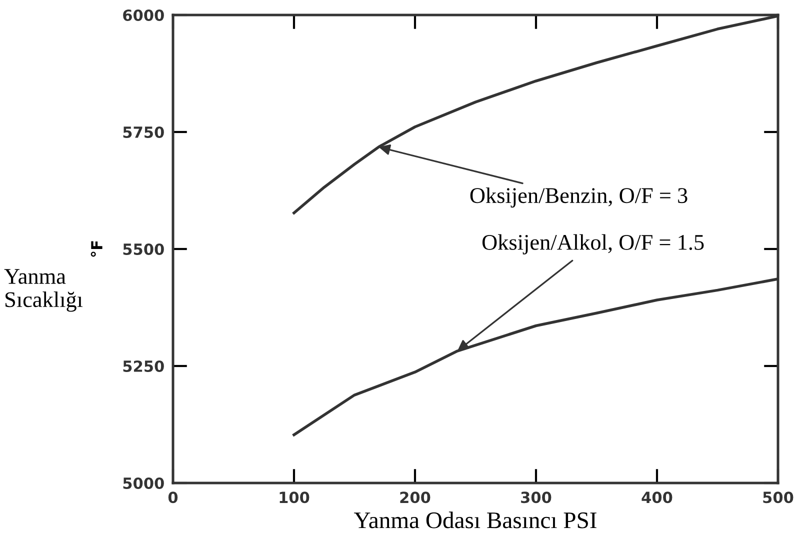  What do you see at coordinates (536, 498) in the screenshot?
I see `x-tick-label: 300` at bounding box center [536, 498].